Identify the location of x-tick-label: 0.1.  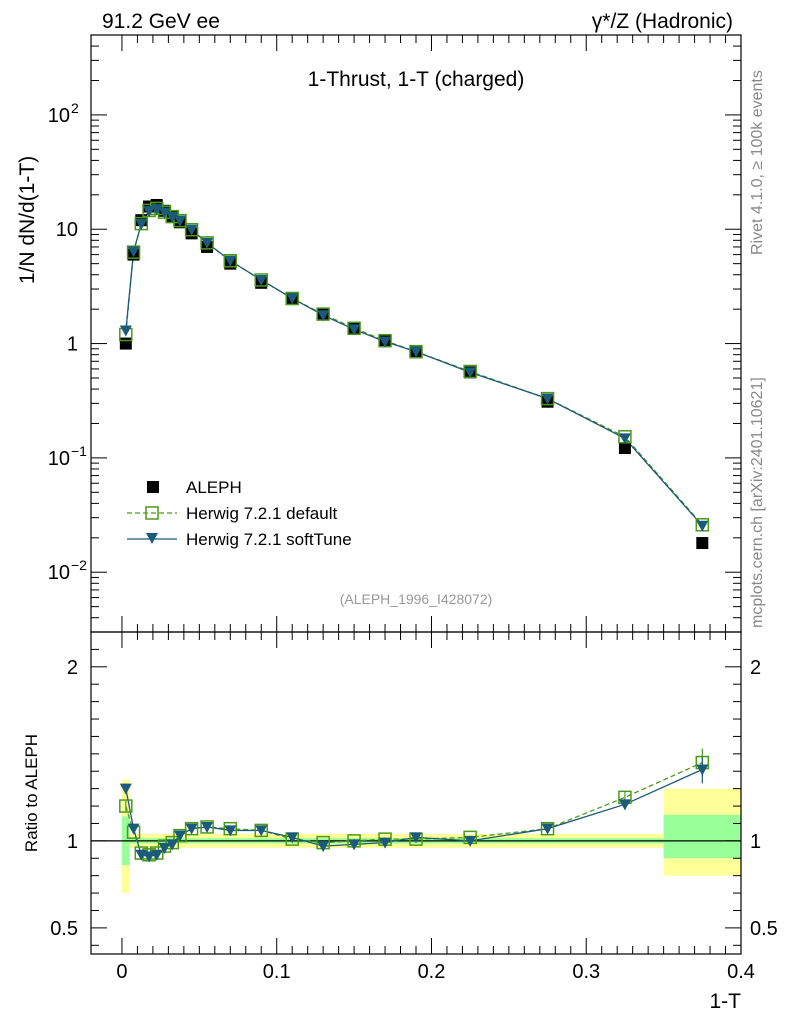
(277, 972).